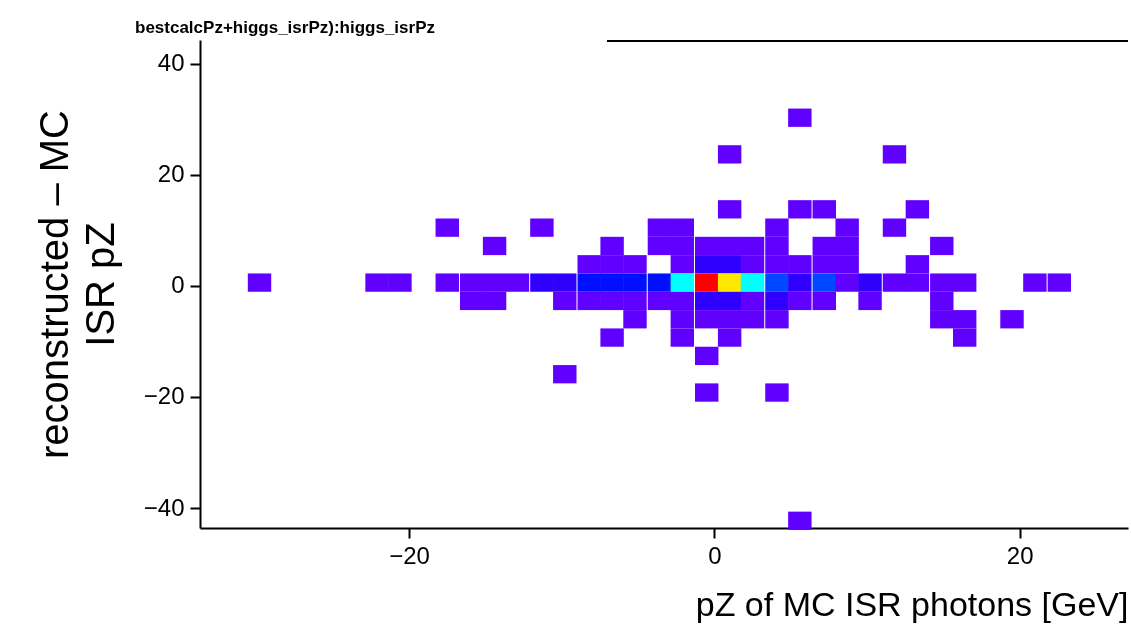  What do you see at coordinates (912, 603) in the screenshot?
I see `x-axis-title: pZ of MC ISR photons [GeV]` at bounding box center [912, 603].